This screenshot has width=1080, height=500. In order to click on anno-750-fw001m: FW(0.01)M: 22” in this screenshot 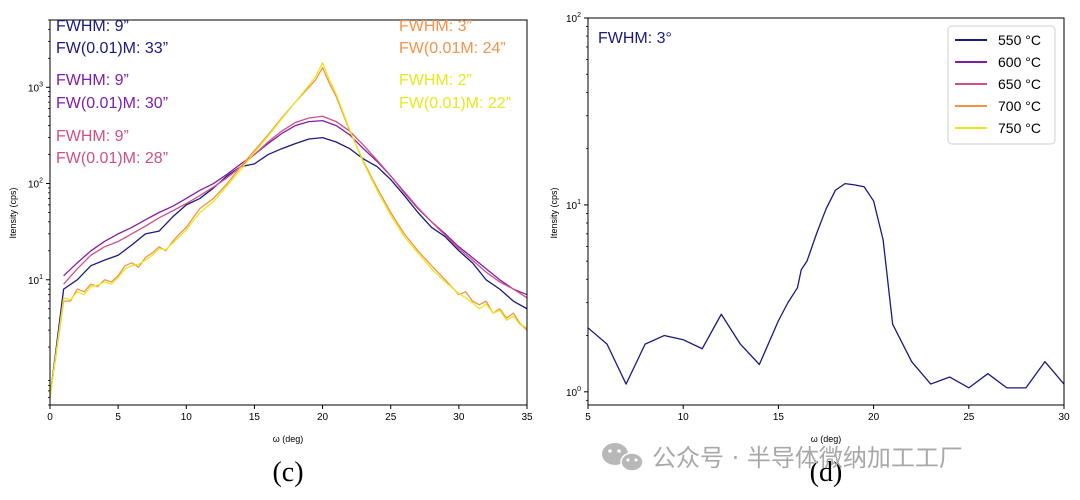, I will do `click(455, 103)`.